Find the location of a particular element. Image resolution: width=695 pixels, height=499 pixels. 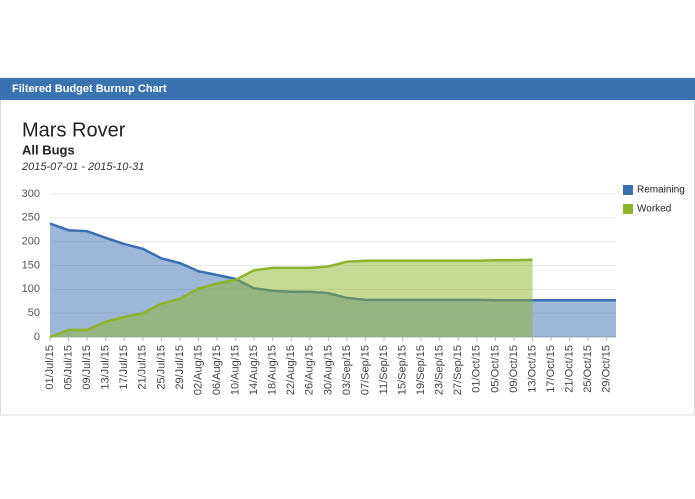

date-range: 2015-07-01 - 2015-10-31 is located at coordinates (82, 167).